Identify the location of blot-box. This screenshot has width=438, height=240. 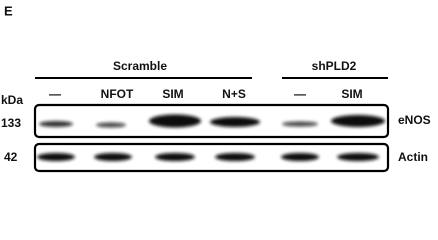
(211, 157).